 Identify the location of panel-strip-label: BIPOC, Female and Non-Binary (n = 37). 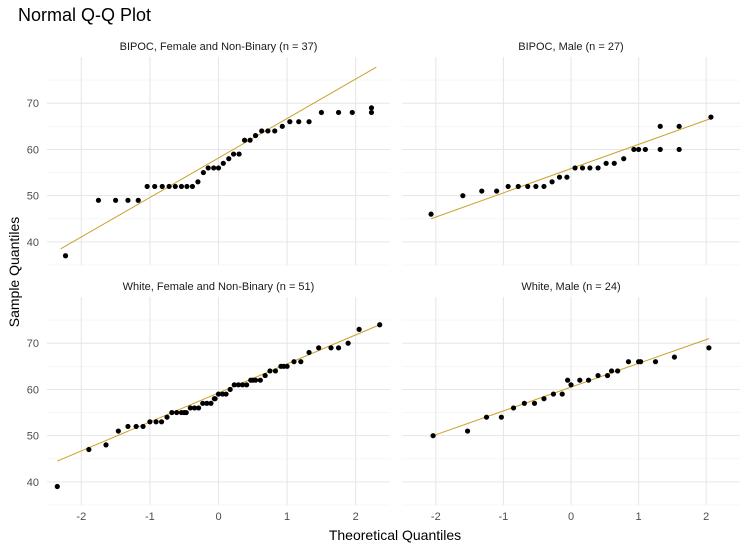
(219, 47).